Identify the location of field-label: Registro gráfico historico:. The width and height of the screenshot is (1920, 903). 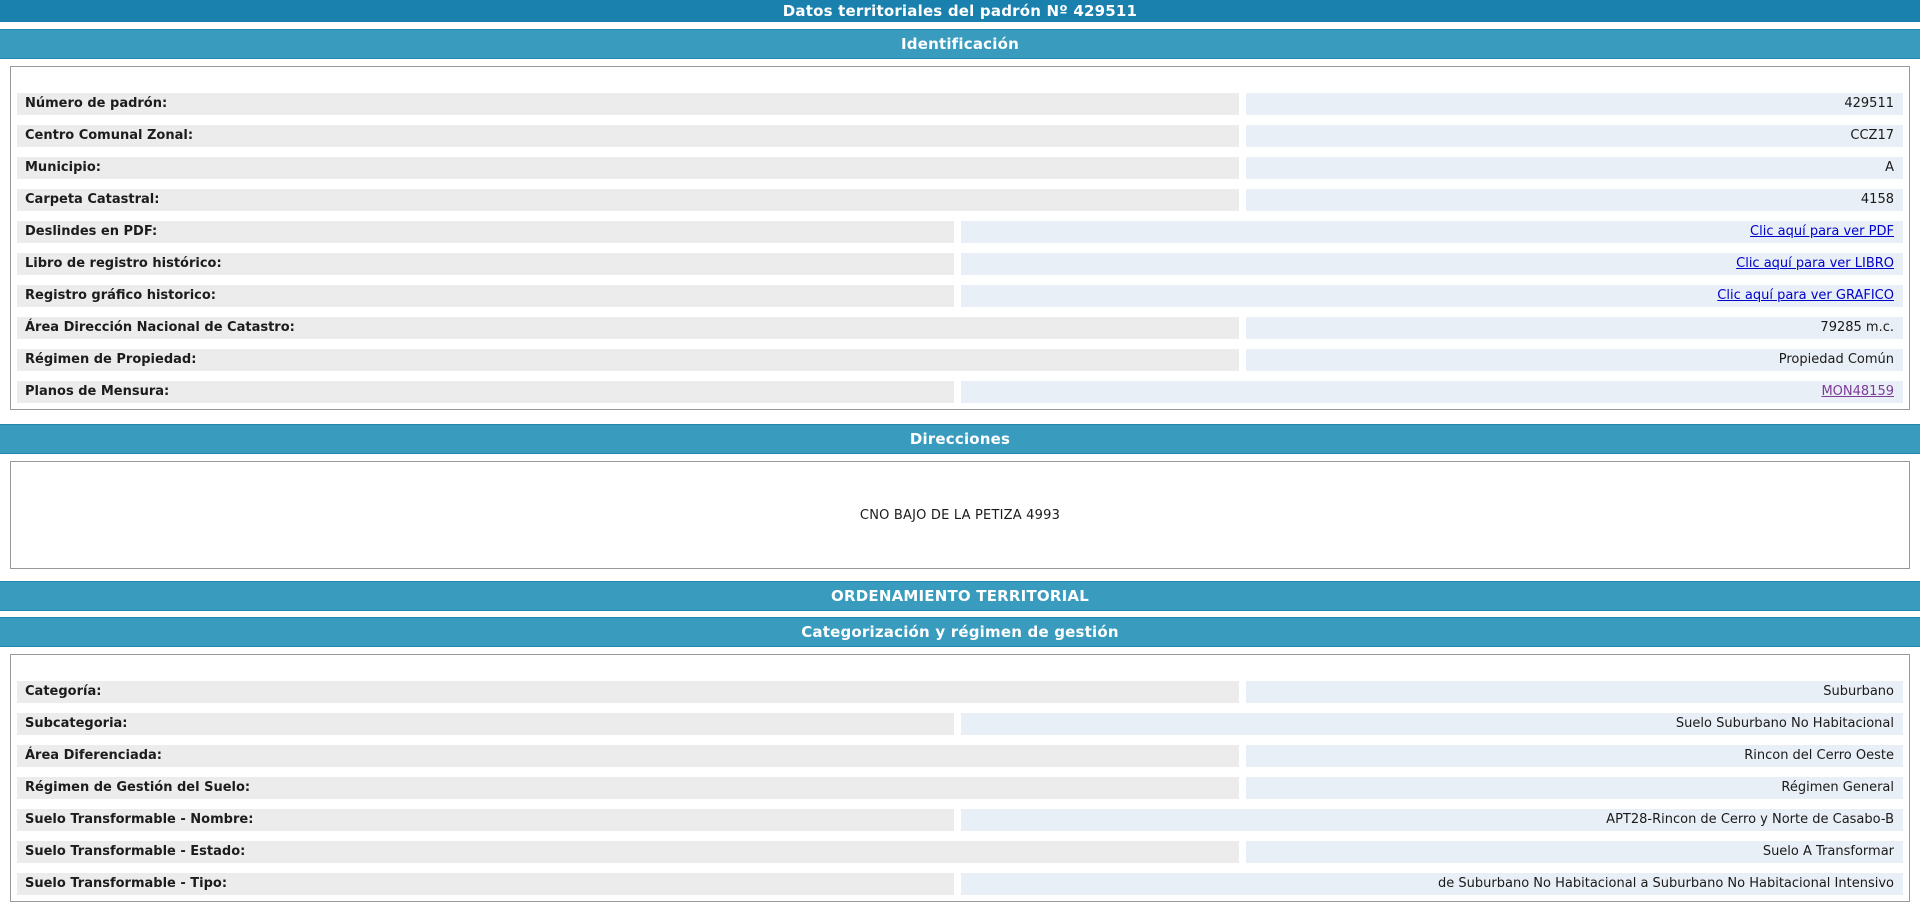
(486, 296).